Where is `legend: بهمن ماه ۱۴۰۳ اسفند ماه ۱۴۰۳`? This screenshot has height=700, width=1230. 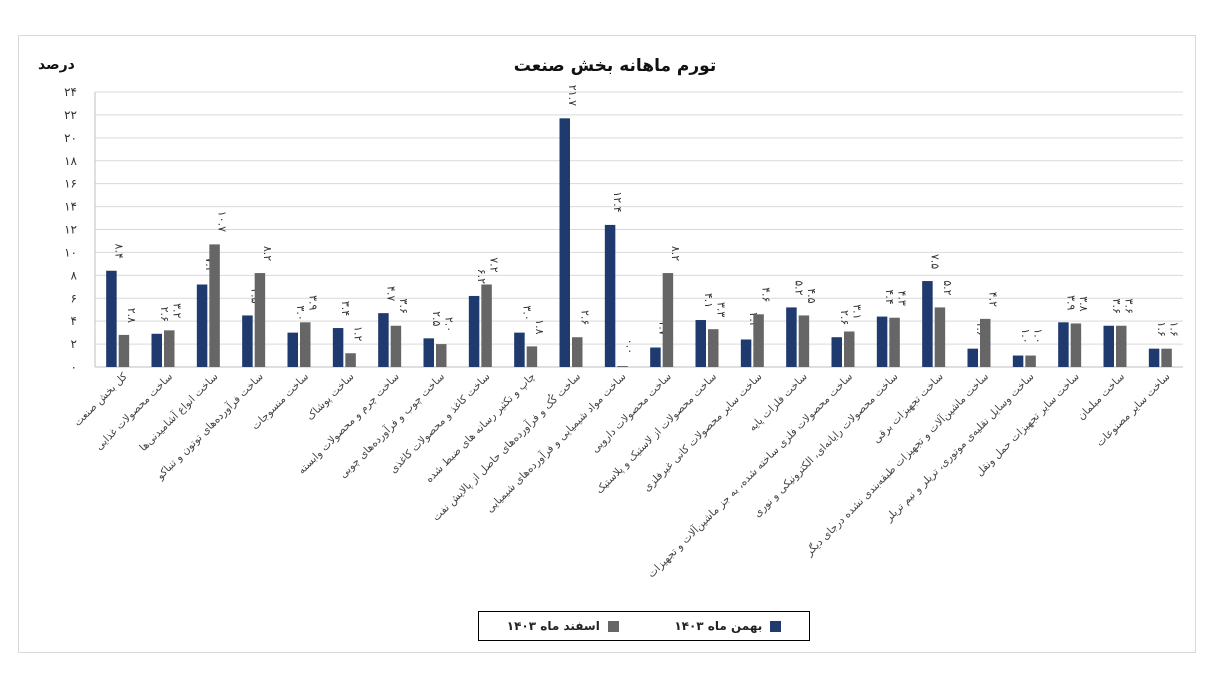
legend: بهمن ماه ۱۴۰۳ اسفند ماه ۱۴۰۳ is located at coordinates (644, 626).